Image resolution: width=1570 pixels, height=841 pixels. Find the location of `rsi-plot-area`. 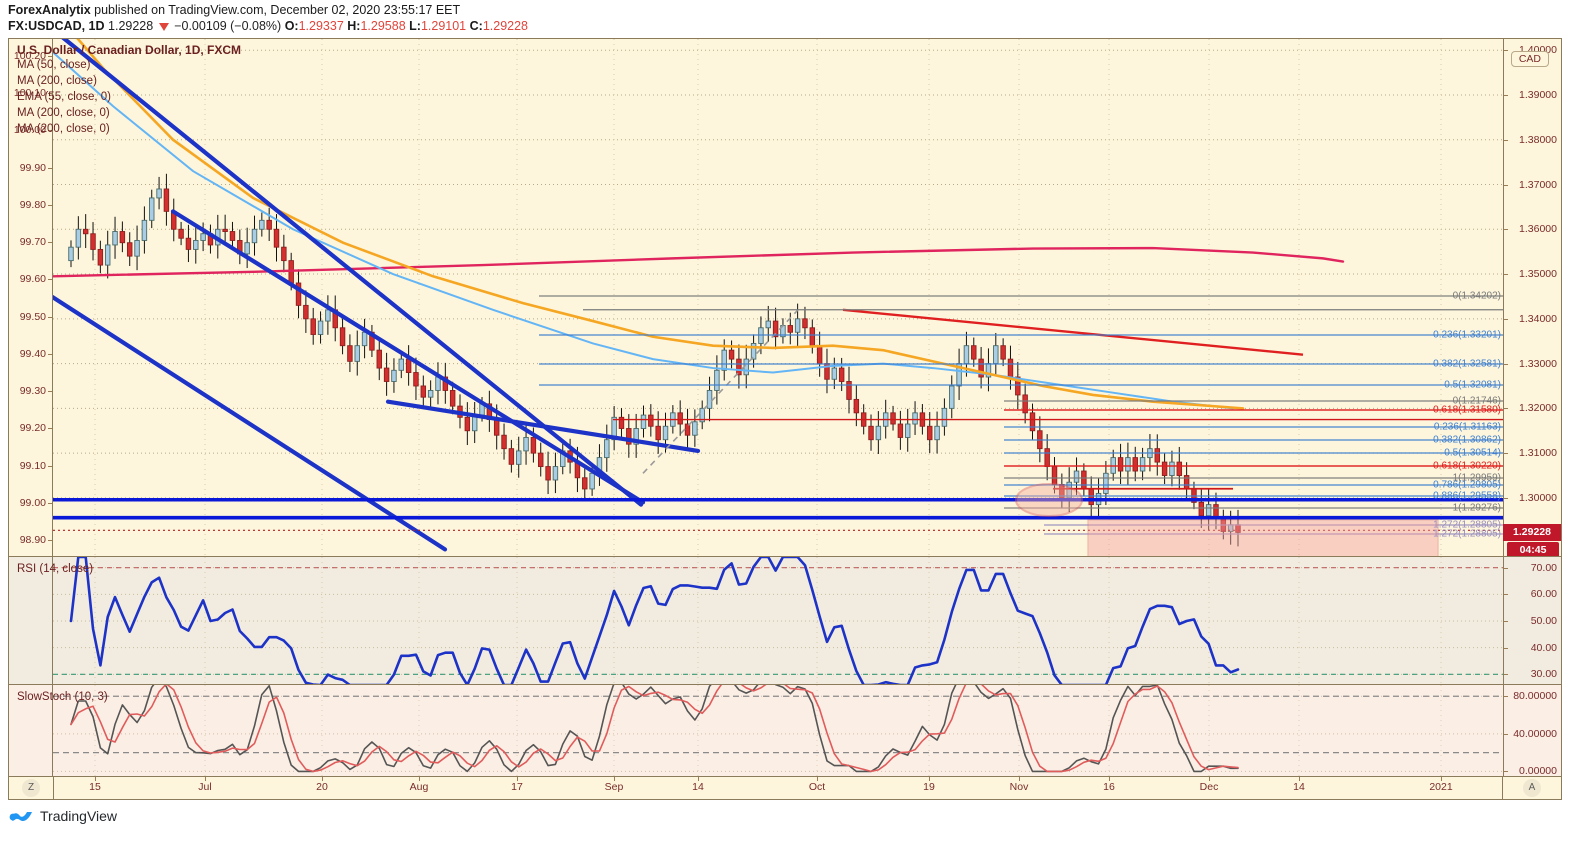

rsi-plot-area is located at coordinates (778, 620).